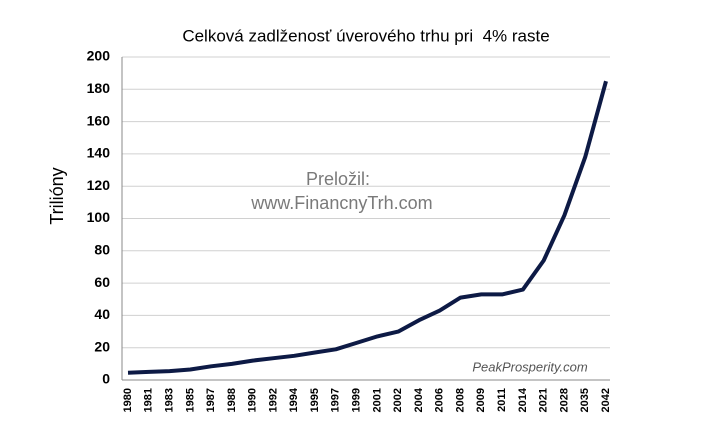 The width and height of the screenshot is (705, 446). Describe the element at coordinates (99, 185) in the screenshot. I see `y-tick-label: 120` at that location.